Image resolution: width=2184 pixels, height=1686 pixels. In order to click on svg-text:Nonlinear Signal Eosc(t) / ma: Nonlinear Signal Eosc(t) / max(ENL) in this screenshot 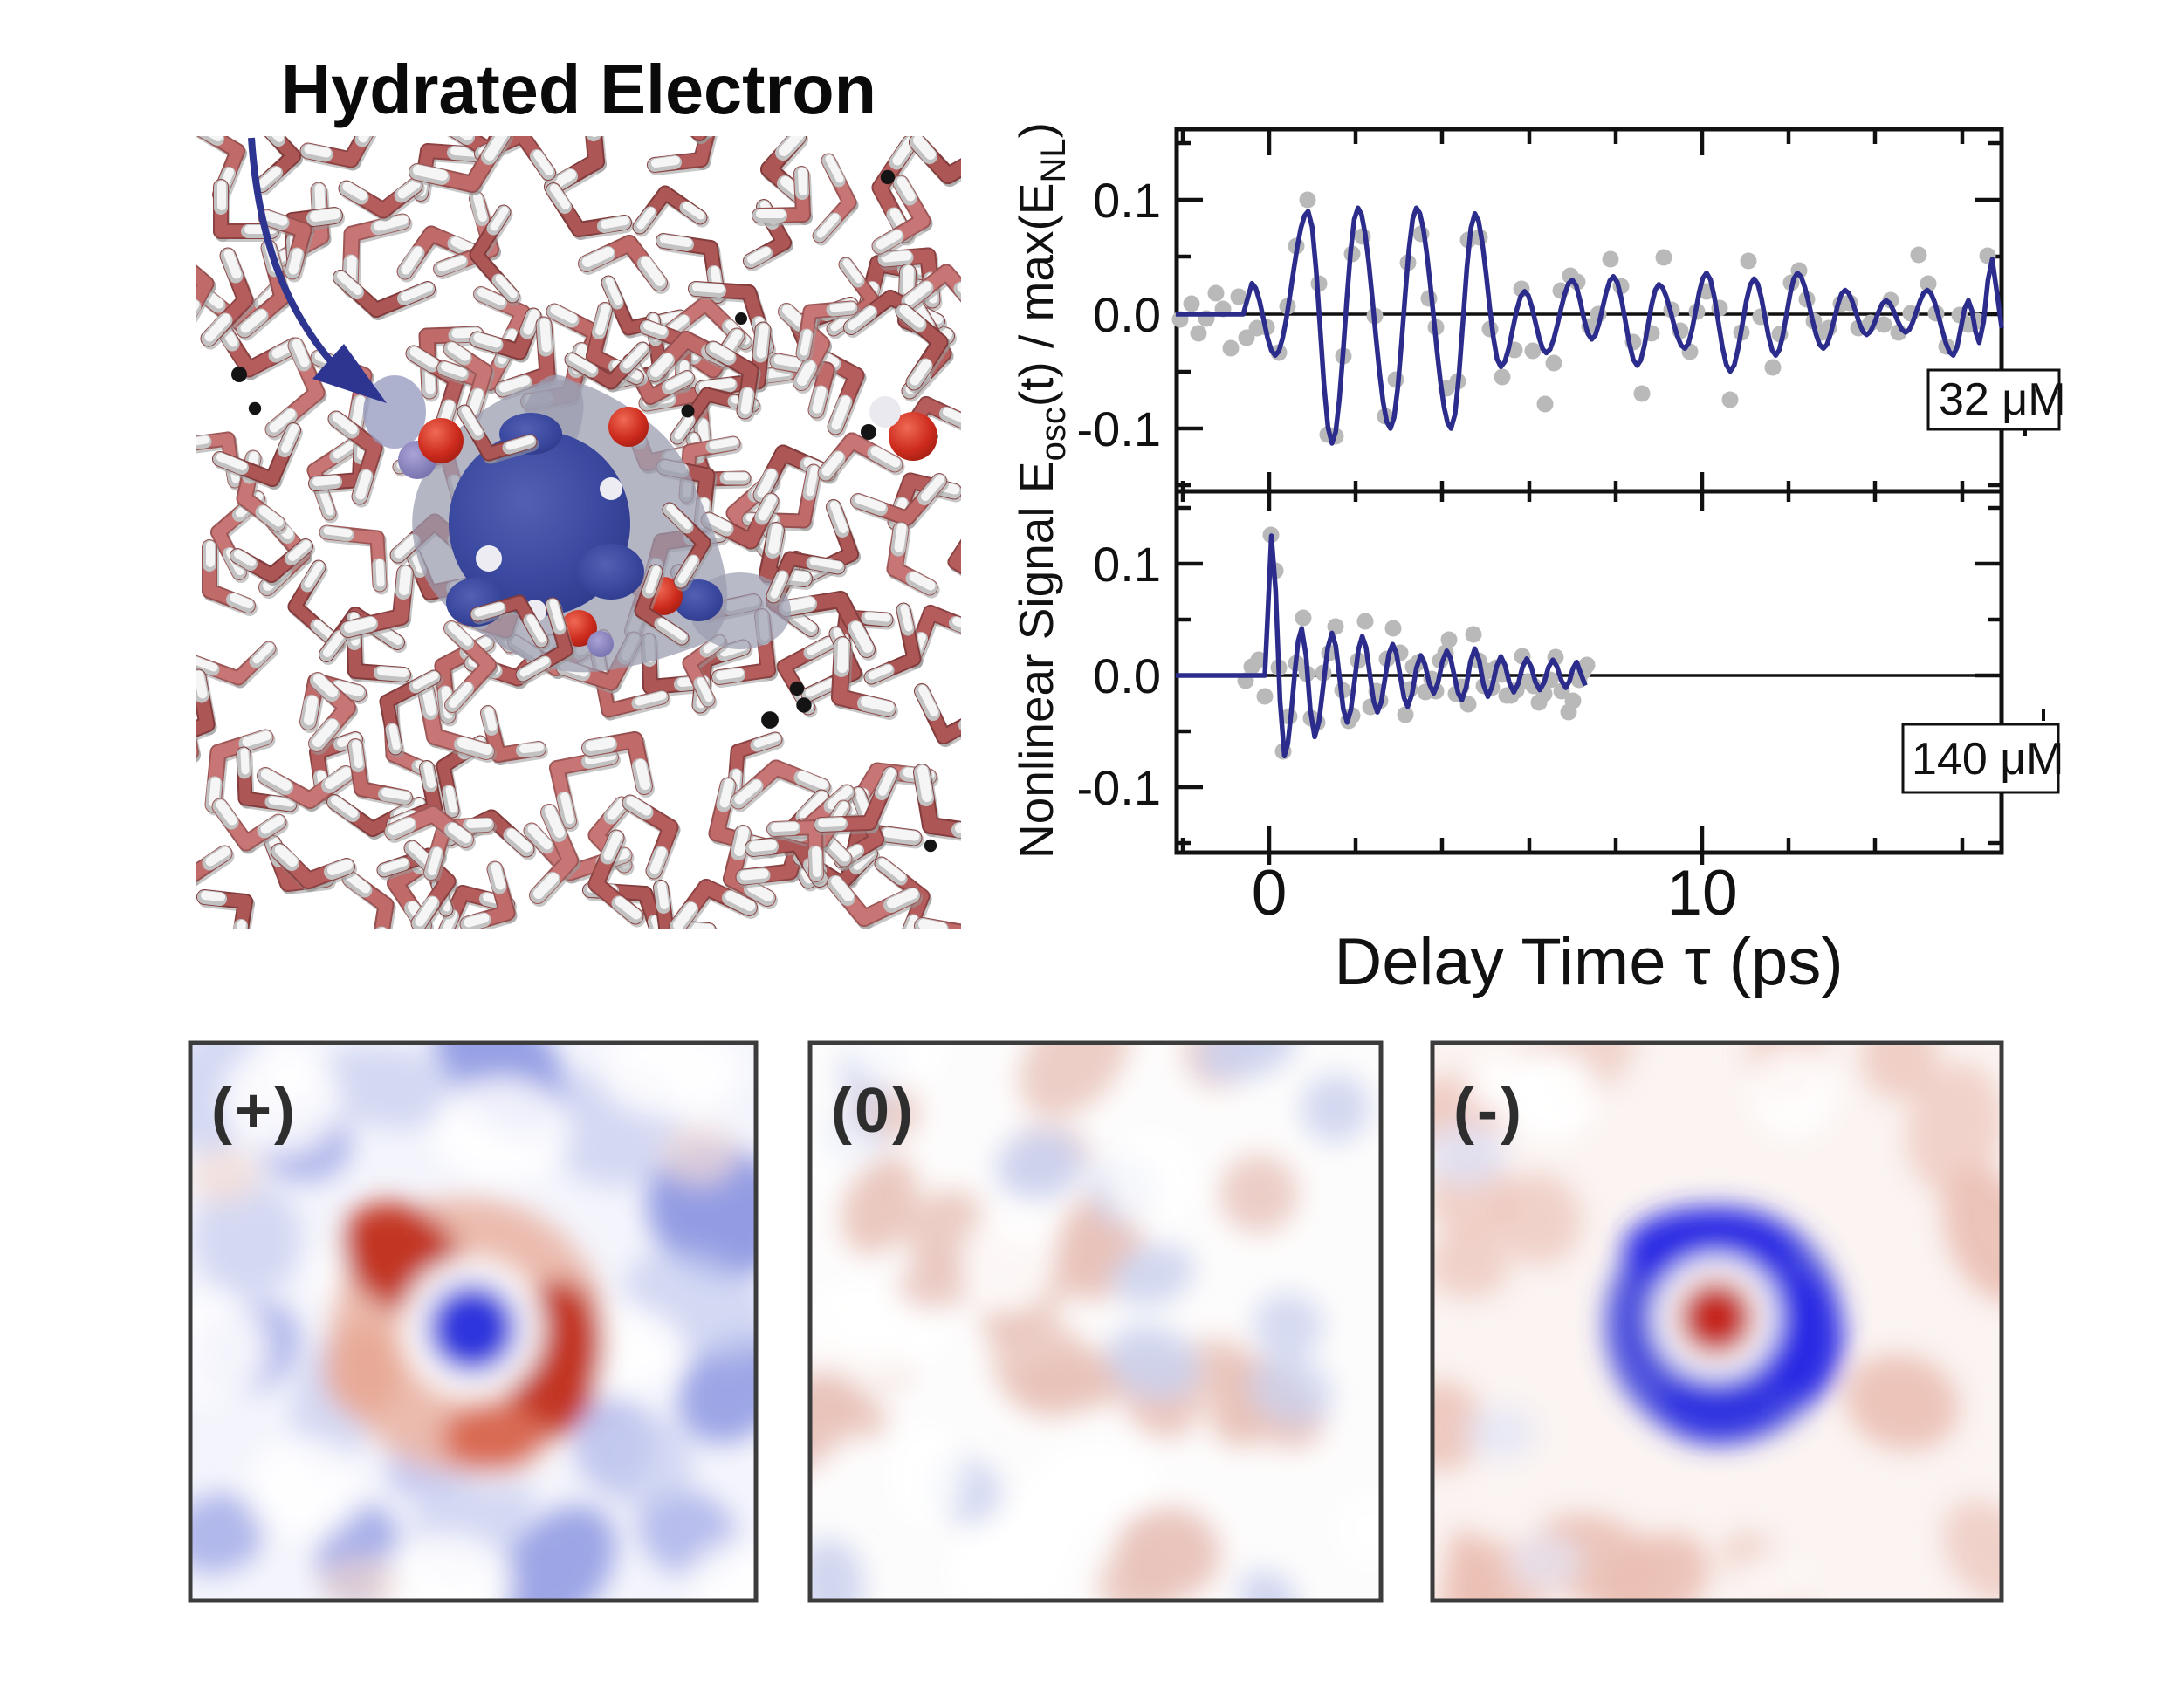, I will do `click(1041, 491)`.